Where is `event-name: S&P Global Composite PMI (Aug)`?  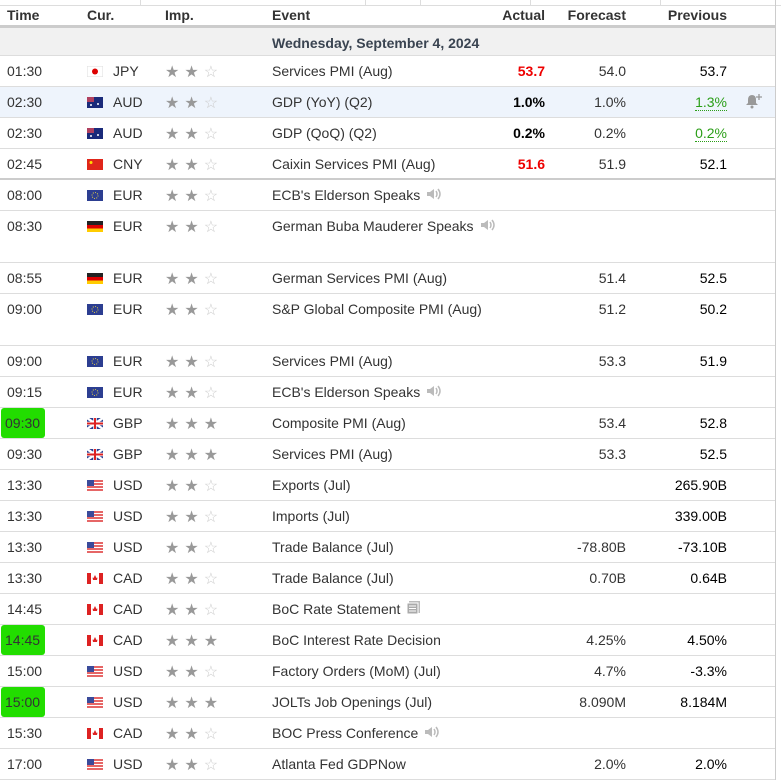
event-name: S&P Global Composite PMI (Aug) is located at coordinates (384, 309).